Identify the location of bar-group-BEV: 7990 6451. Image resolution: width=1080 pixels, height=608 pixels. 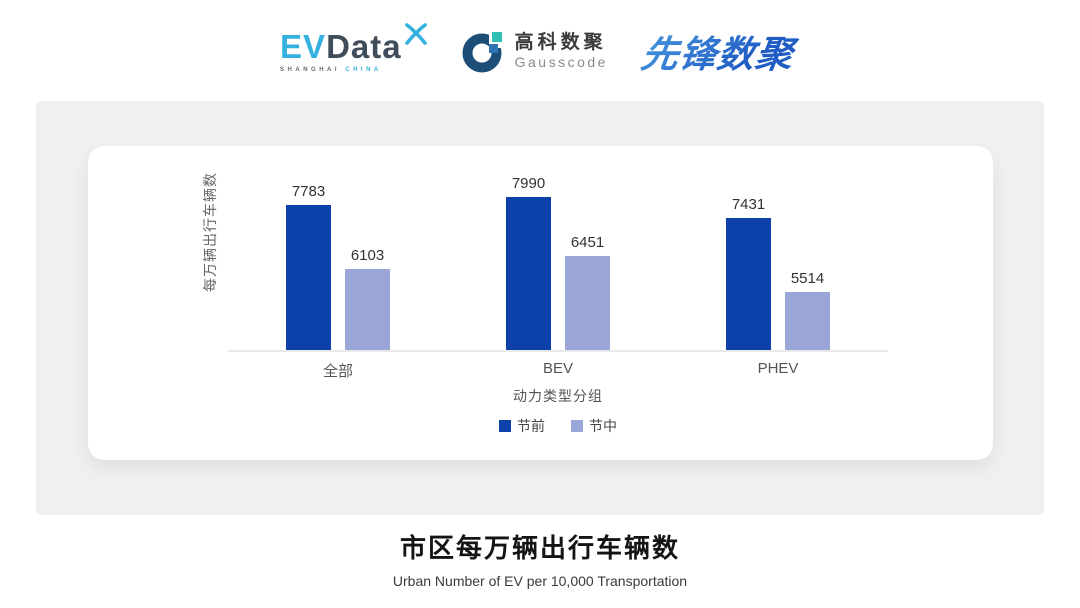
(558, 254).